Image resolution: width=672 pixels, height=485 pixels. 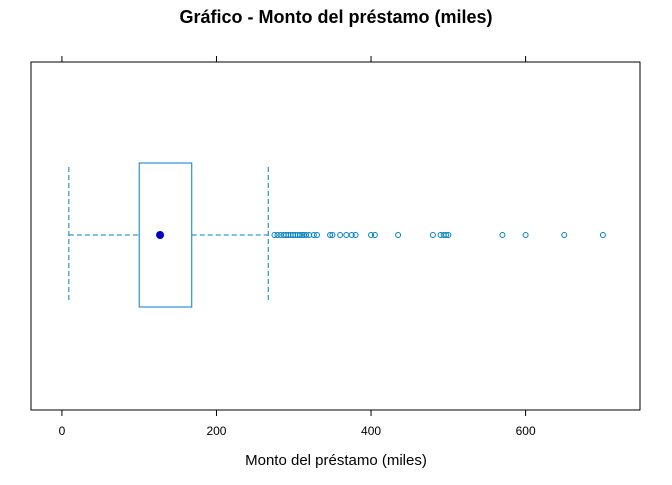 What do you see at coordinates (294, 59) in the screenshot?
I see `top-axis` at bounding box center [294, 59].